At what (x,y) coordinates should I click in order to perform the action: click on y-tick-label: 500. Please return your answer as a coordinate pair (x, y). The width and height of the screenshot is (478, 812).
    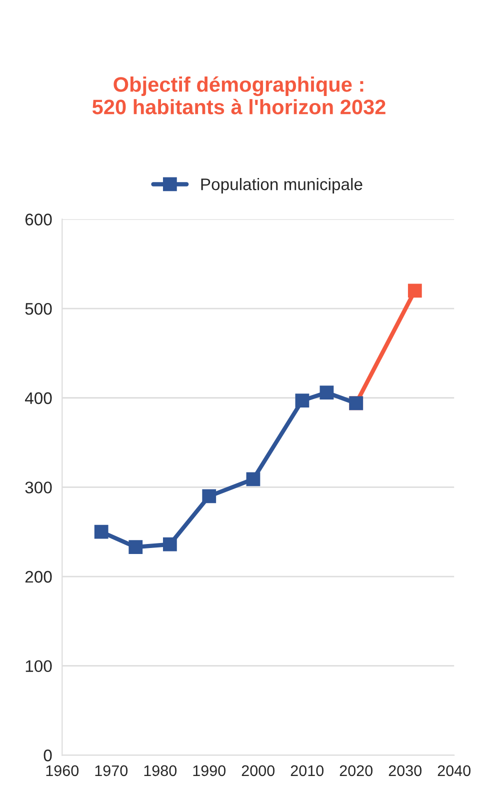
    Looking at the image, I should click on (38, 308).